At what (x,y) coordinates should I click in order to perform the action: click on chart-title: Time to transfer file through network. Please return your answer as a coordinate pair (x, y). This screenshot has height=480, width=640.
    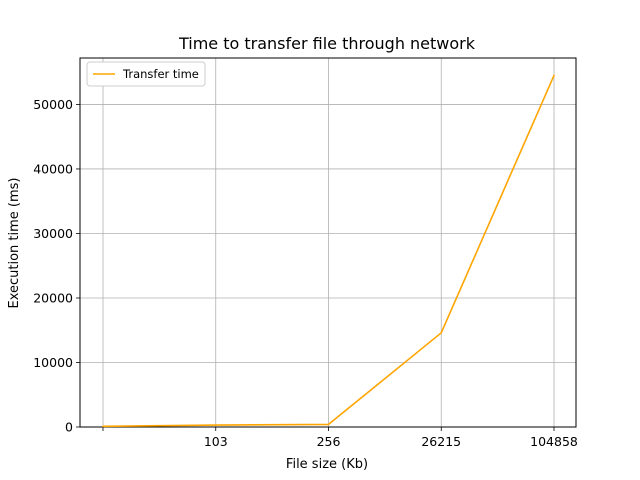
    Looking at the image, I should click on (327, 43).